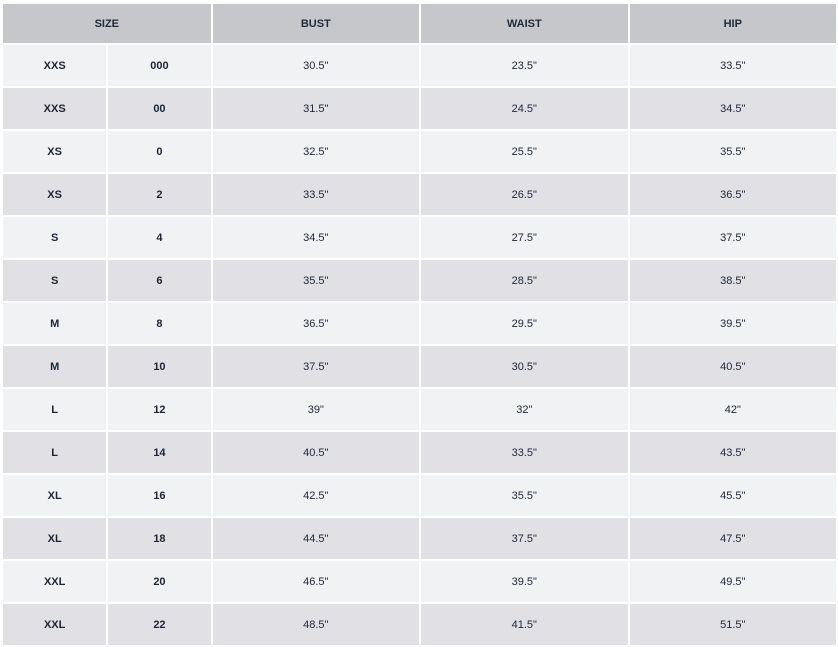 This screenshot has height=647, width=838. What do you see at coordinates (732, 280) in the screenshot?
I see `hip-cell: 38.5"` at bounding box center [732, 280].